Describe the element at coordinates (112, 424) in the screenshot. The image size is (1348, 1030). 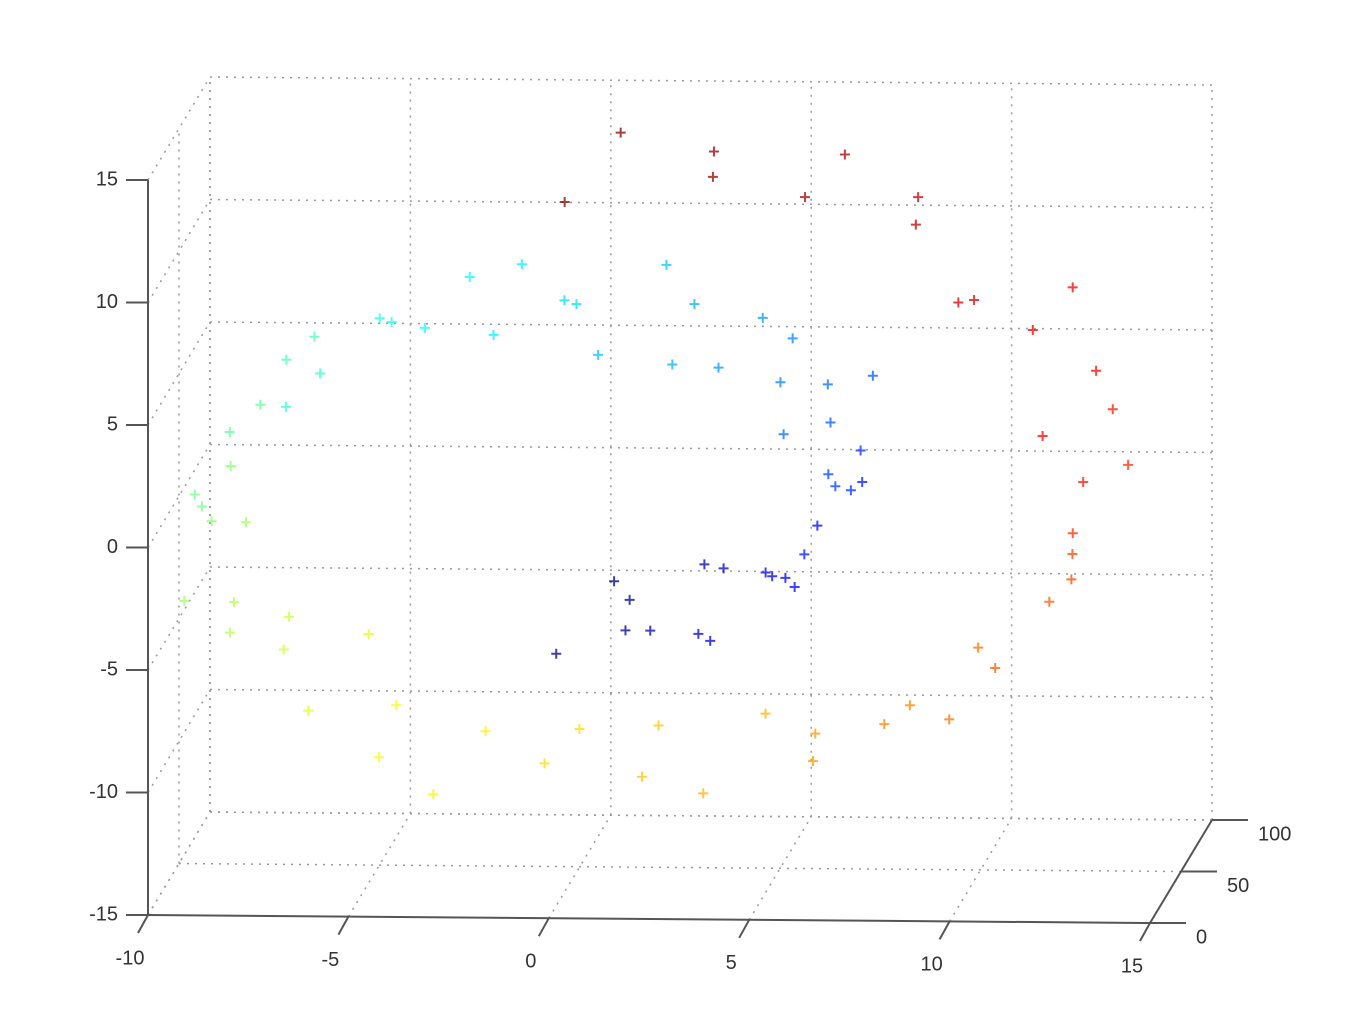
I see `z-tick-label: 5` at that location.